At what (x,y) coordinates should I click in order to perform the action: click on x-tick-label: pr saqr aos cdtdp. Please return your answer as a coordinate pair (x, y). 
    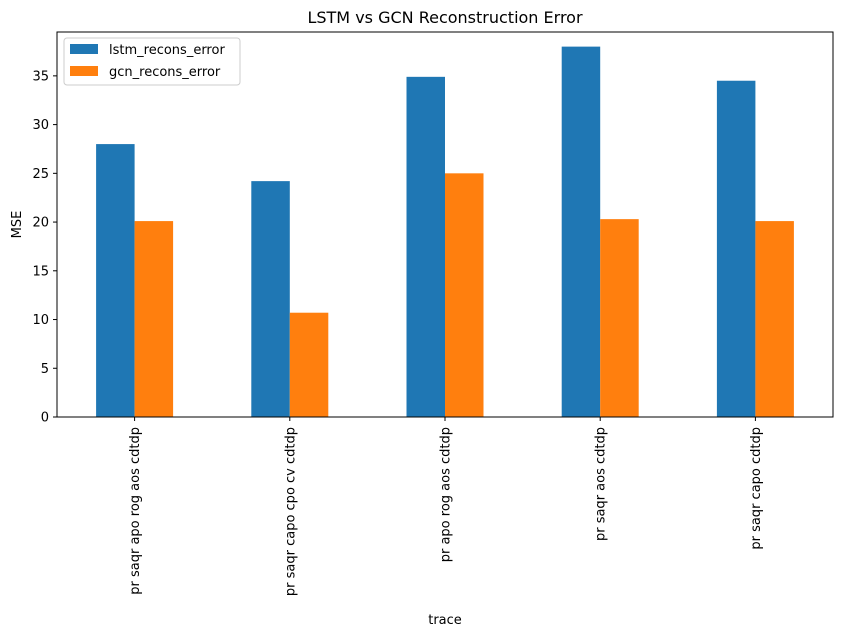
    Looking at the image, I should click on (601, 484).